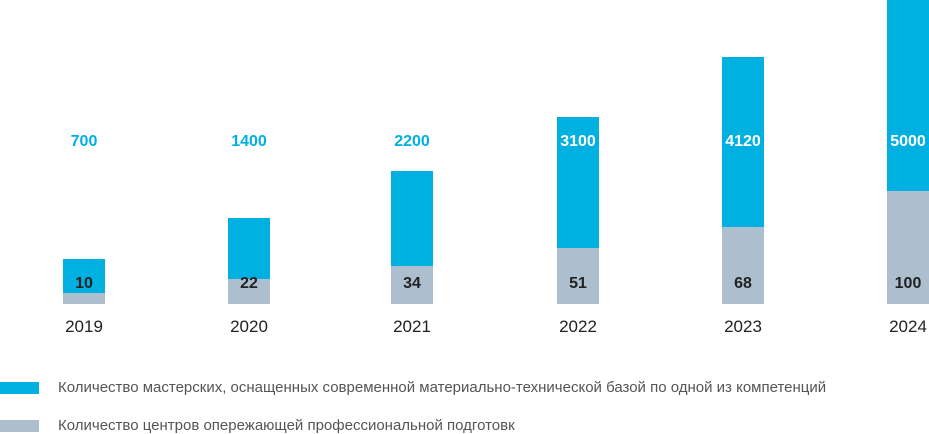  What do you see at coordinates (908, 247) in the screenshot?
I see `bar-centers-2024` at bounding box center [908, 247].